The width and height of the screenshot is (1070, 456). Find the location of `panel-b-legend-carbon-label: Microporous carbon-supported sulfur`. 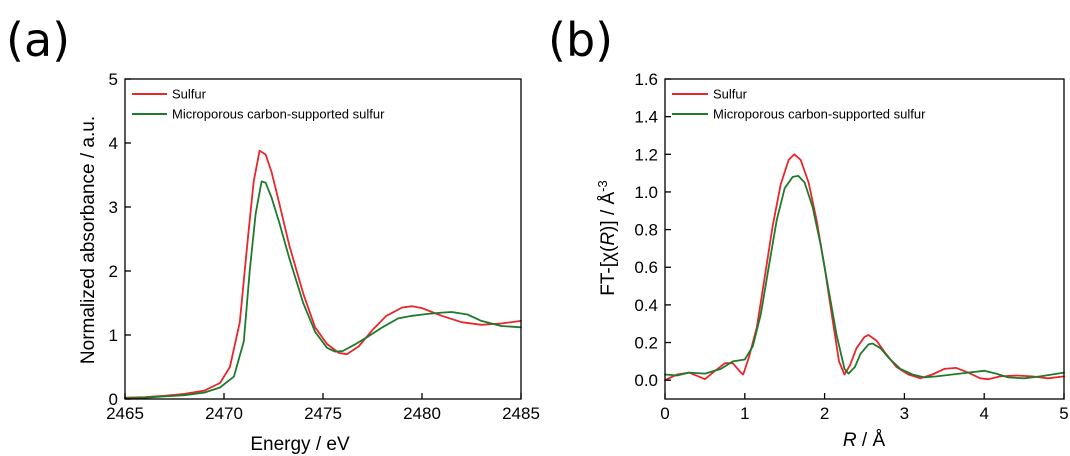

panel-b-legend-carbon-label: Microporous carbon-supported sulfur is located at coordinates (819, 114).